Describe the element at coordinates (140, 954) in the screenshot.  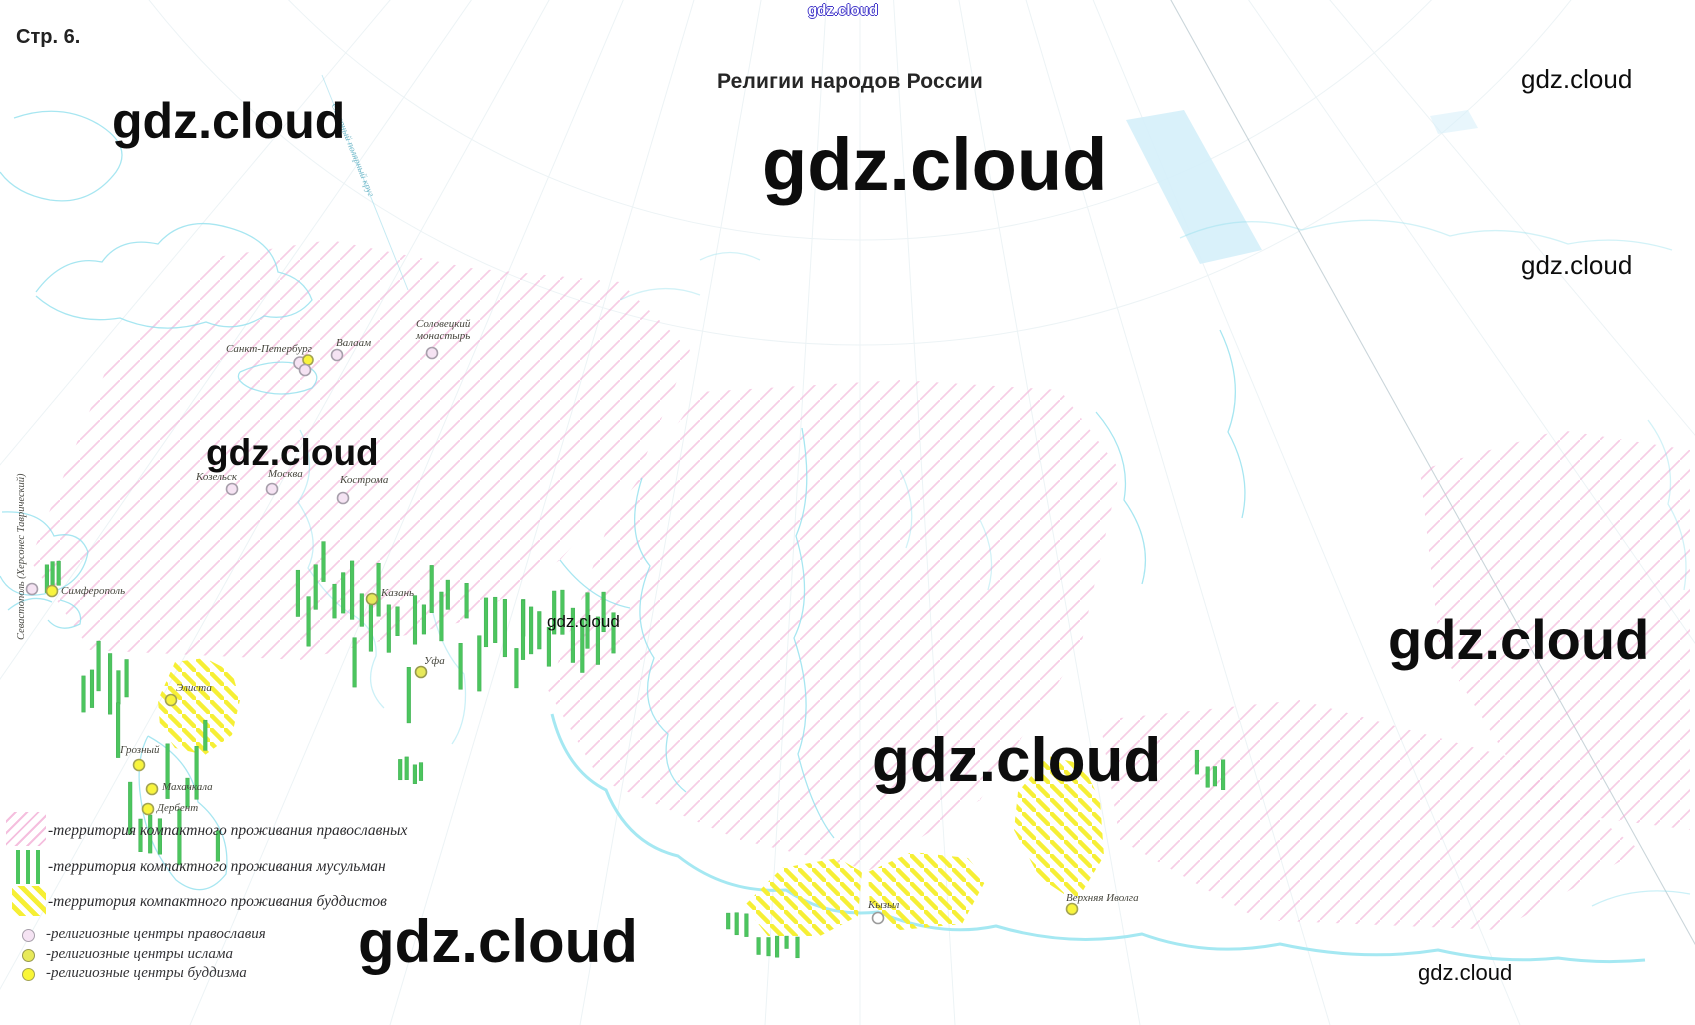
I see `legend-islam-centers-label: -религиозные центры ислама` at that location.